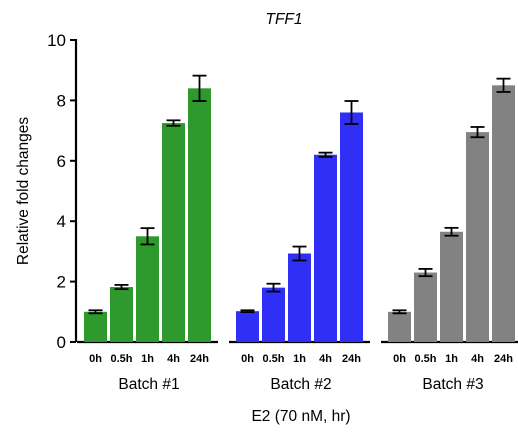 The width and height of the screenshot is (518, 434). What do you see at coordinates (56, 40) in the screenshot?
I see `y-tick-label: 10` at bounding box center [56, 40].